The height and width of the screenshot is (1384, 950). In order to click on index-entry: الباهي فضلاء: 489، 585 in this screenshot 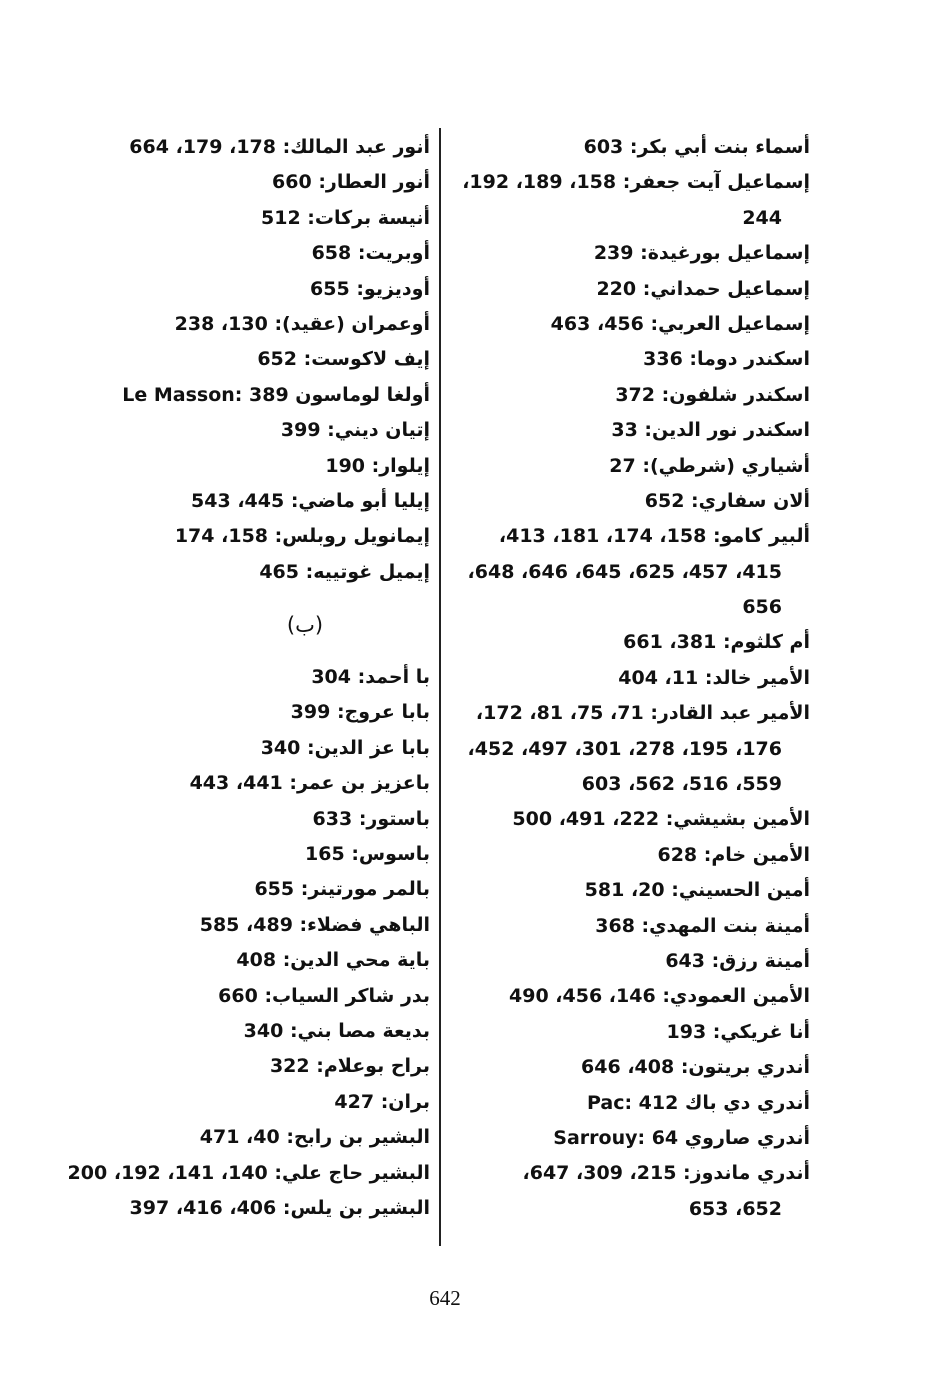, I will do `click(314, 924)`.